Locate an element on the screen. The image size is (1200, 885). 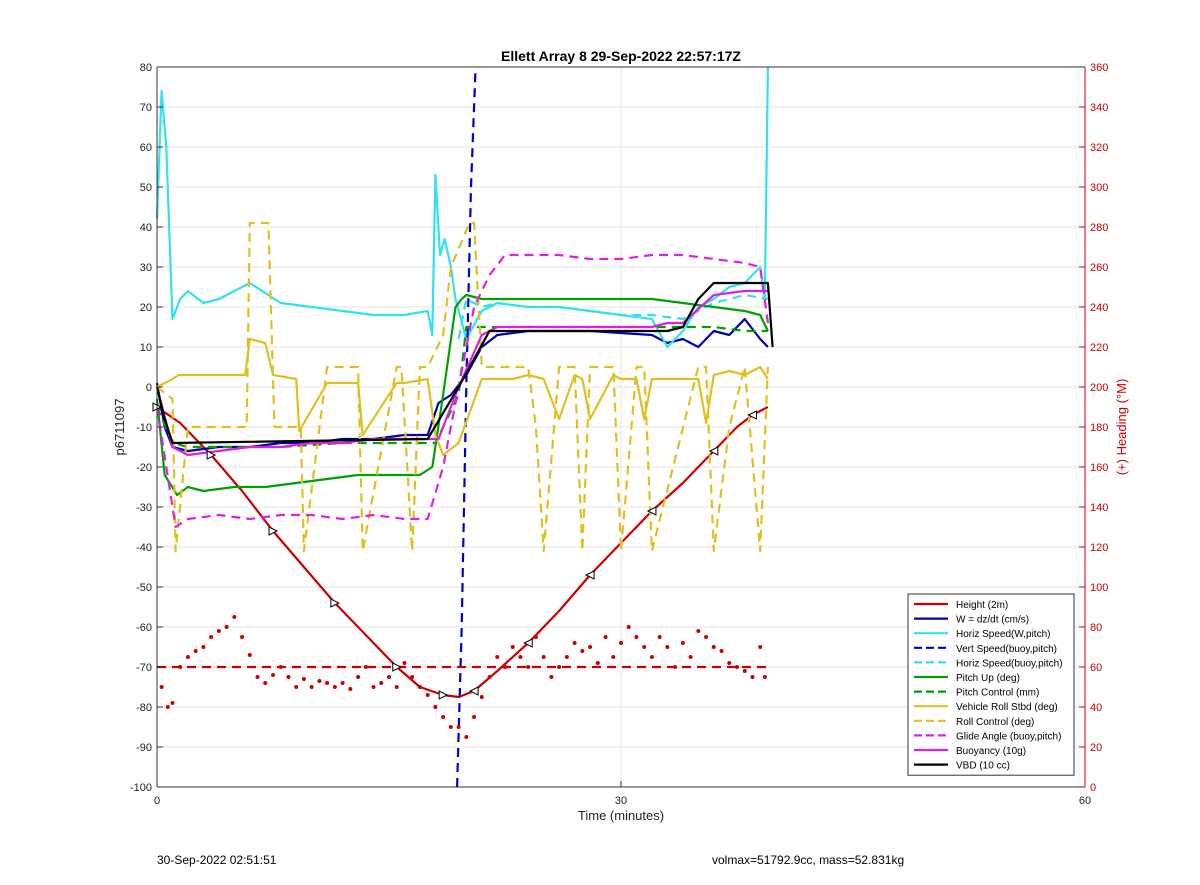
legend-label: VBD (10 cc) is located at coordinates (983, 766).